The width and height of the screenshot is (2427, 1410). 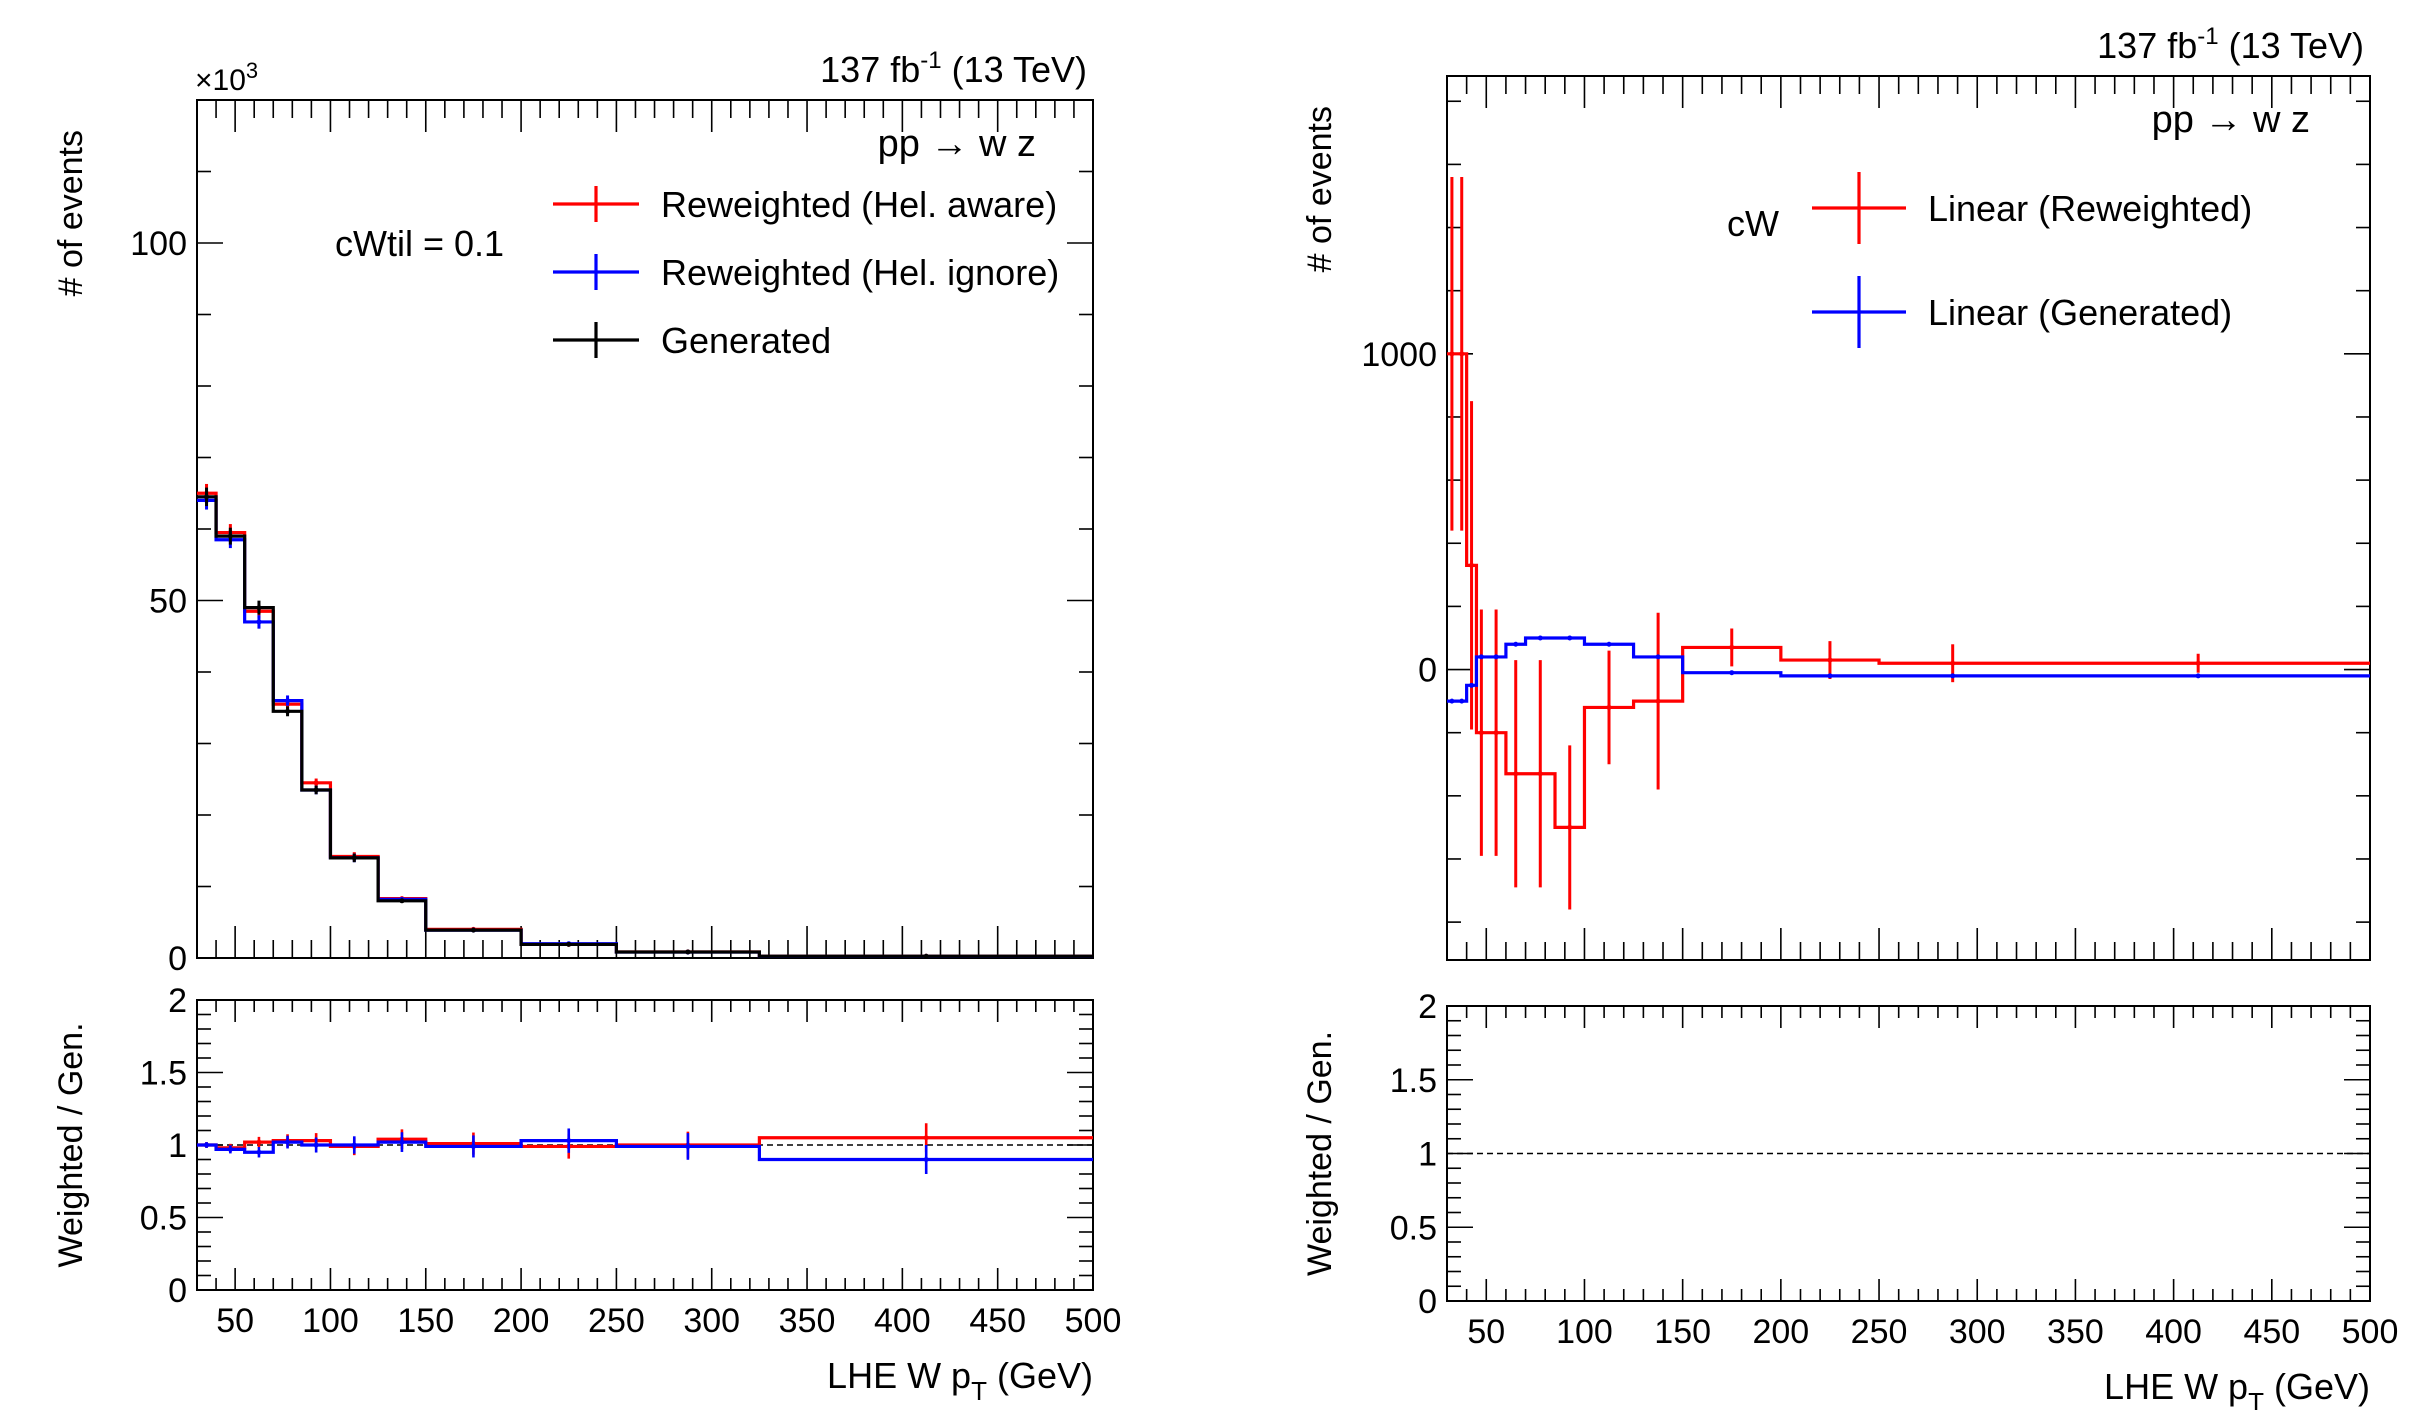 What do you see at coordinates (859, 204) in the screenshot?
I see `legend-label: Reweighted (Hel. aware)` at bounding box center [859, 204].